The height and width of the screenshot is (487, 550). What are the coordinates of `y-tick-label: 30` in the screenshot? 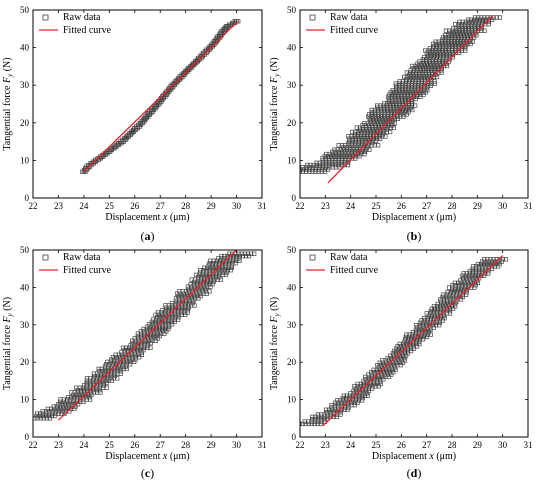 It's located at (292, 85).